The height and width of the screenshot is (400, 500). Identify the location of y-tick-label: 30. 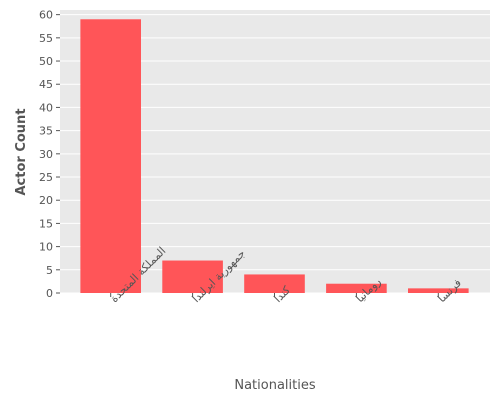
(46, 154).